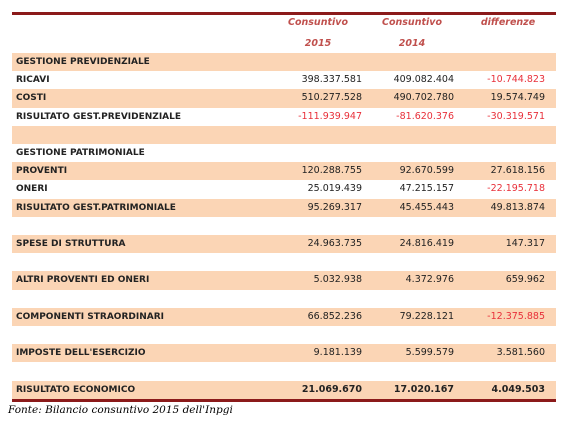 Image resolution: width=570 pixels, height=429 pixels. I want to click on cell-value: 24.963.735, so click(334, 243).